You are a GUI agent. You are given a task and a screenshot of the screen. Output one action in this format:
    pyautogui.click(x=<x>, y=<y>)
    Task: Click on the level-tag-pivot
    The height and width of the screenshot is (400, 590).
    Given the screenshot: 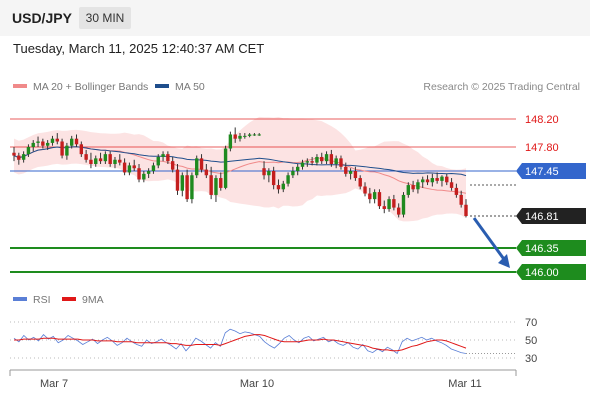 What is the action you would take?
    pyautogui.click(x=551, y=171)
    